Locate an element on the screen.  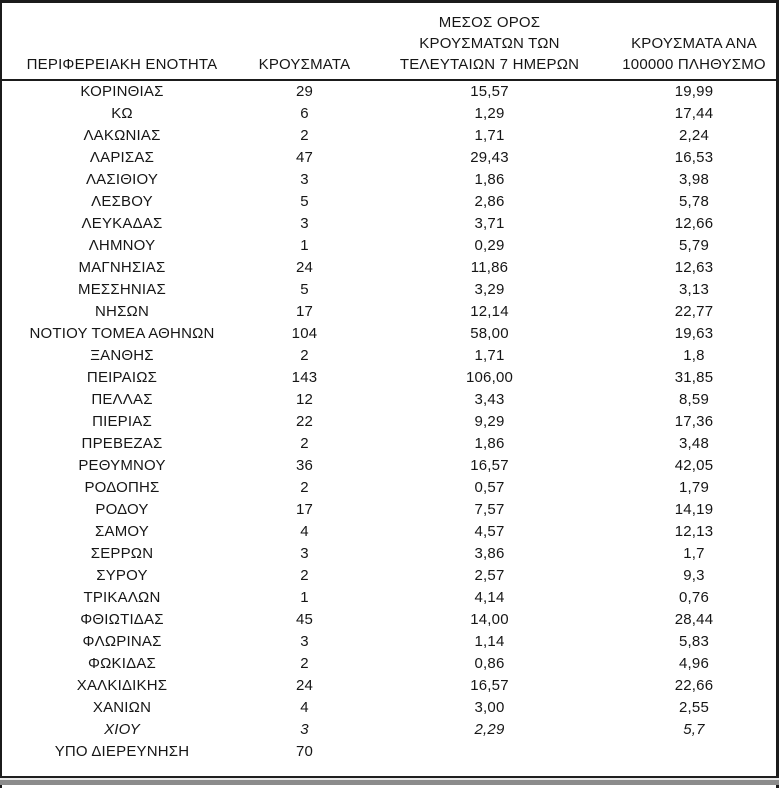
region-cell: ΧΑΝΙΩΝ is located at coordinates (122, 707).